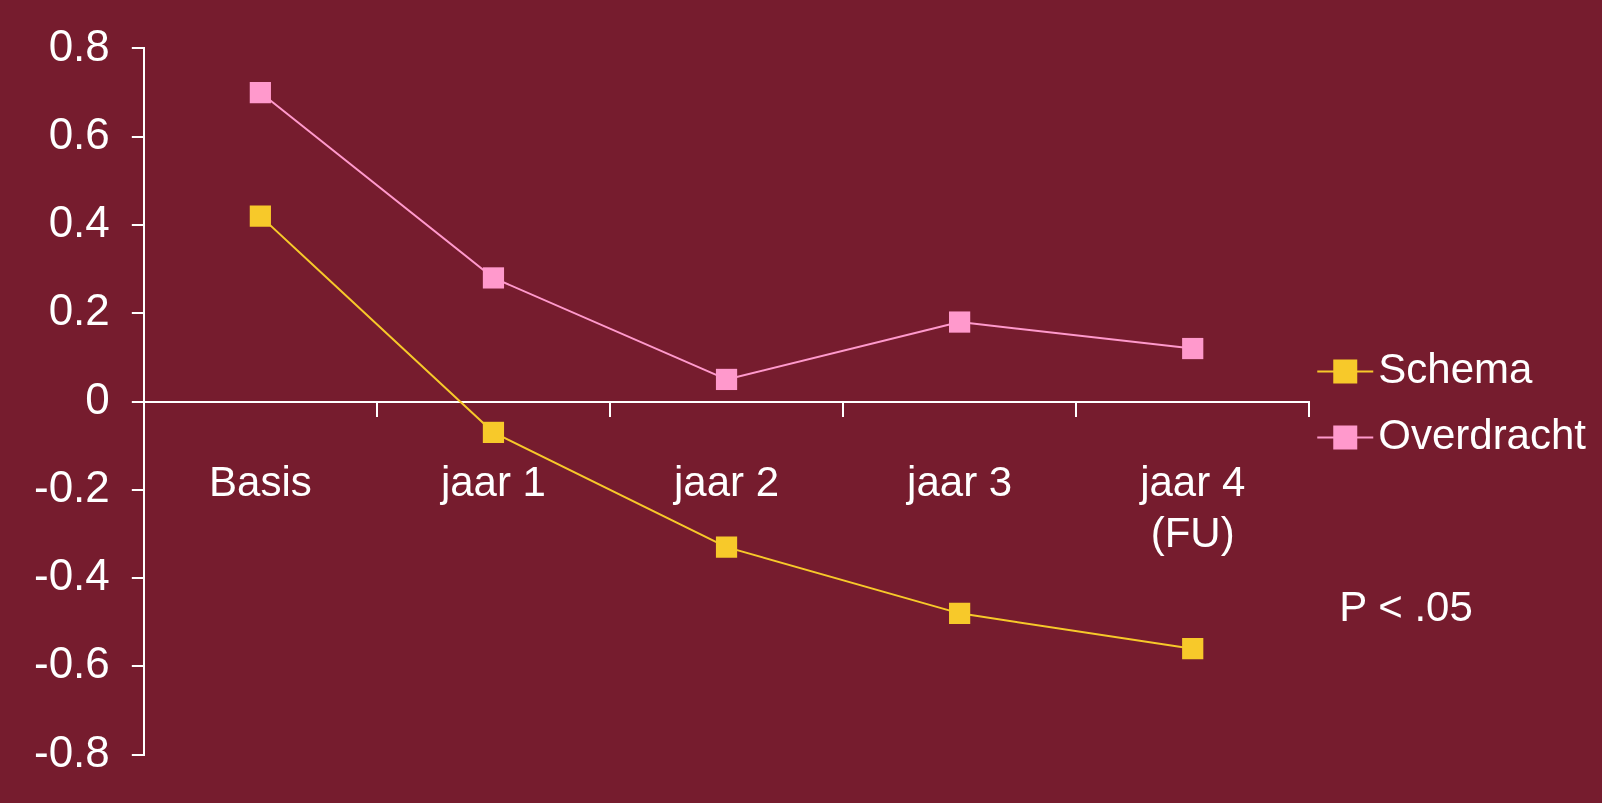 This screenshot has height=803, width=1602. What do you see at coordinates (97, 398) in the screenshot?
I see `y-tick-label: 0` at bounding box center [97, 398].